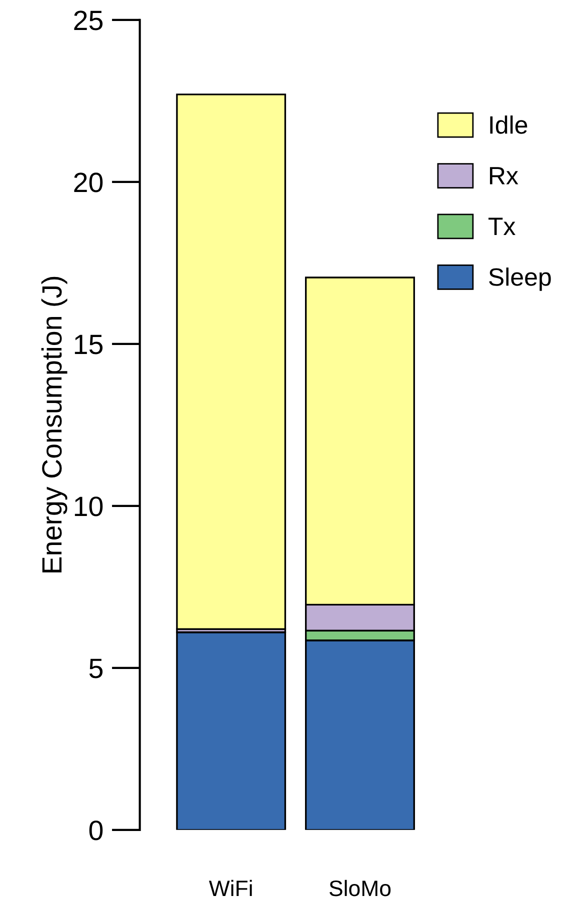 Image resolution: width=573 pixels, height=906 pixels. Describe the element at coordinates (88, 20) in the screenshot. I see `y-tick-label: 25` at that location.